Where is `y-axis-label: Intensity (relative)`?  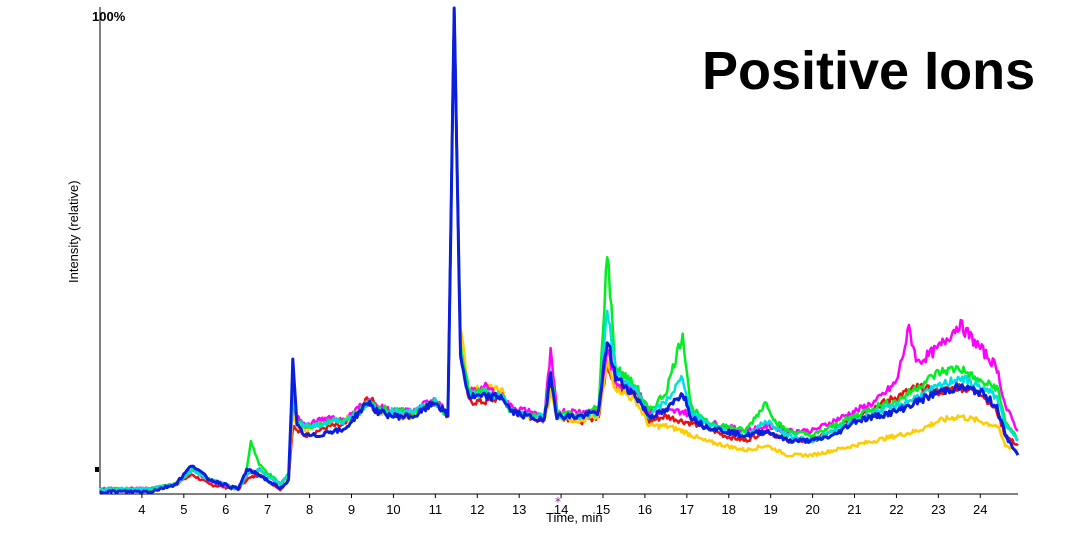 y-axis-label: Intensity (relative) is located at coordinates (73, 231).